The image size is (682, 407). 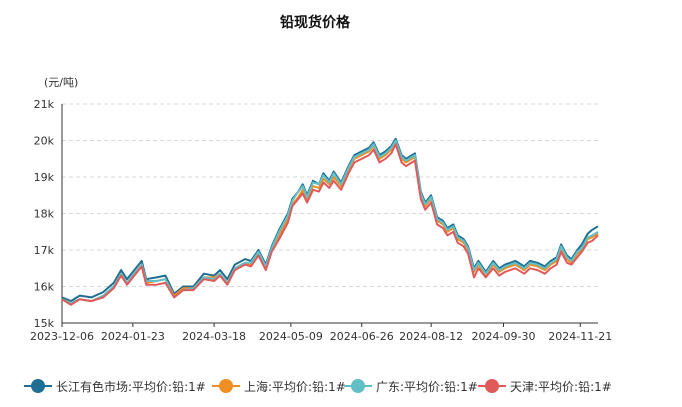 What do you see at coordinates (44, 250) in the screenshot?
I see `y-tick-label: 17k` at bounding box center [44, 250].